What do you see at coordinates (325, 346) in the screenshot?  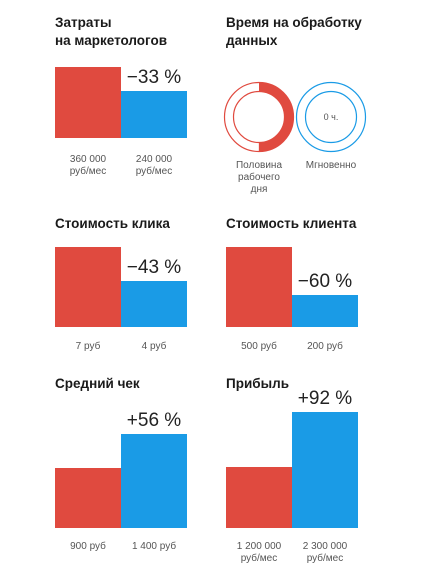 I see `category-label: 200 руб` at bounding box center [325, 346].